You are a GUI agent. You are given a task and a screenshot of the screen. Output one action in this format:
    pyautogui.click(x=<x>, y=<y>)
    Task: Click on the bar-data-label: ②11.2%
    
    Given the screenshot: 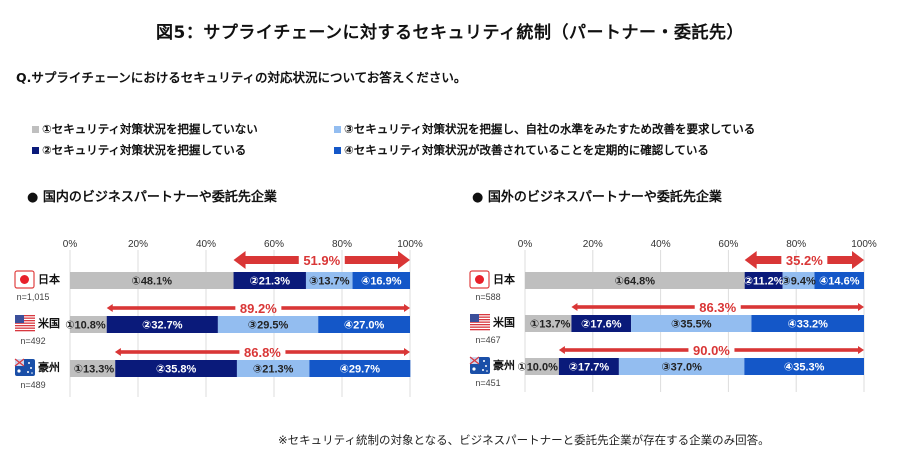 What is the action you would take?
    pyautogui.click(x=764, y=282)
    